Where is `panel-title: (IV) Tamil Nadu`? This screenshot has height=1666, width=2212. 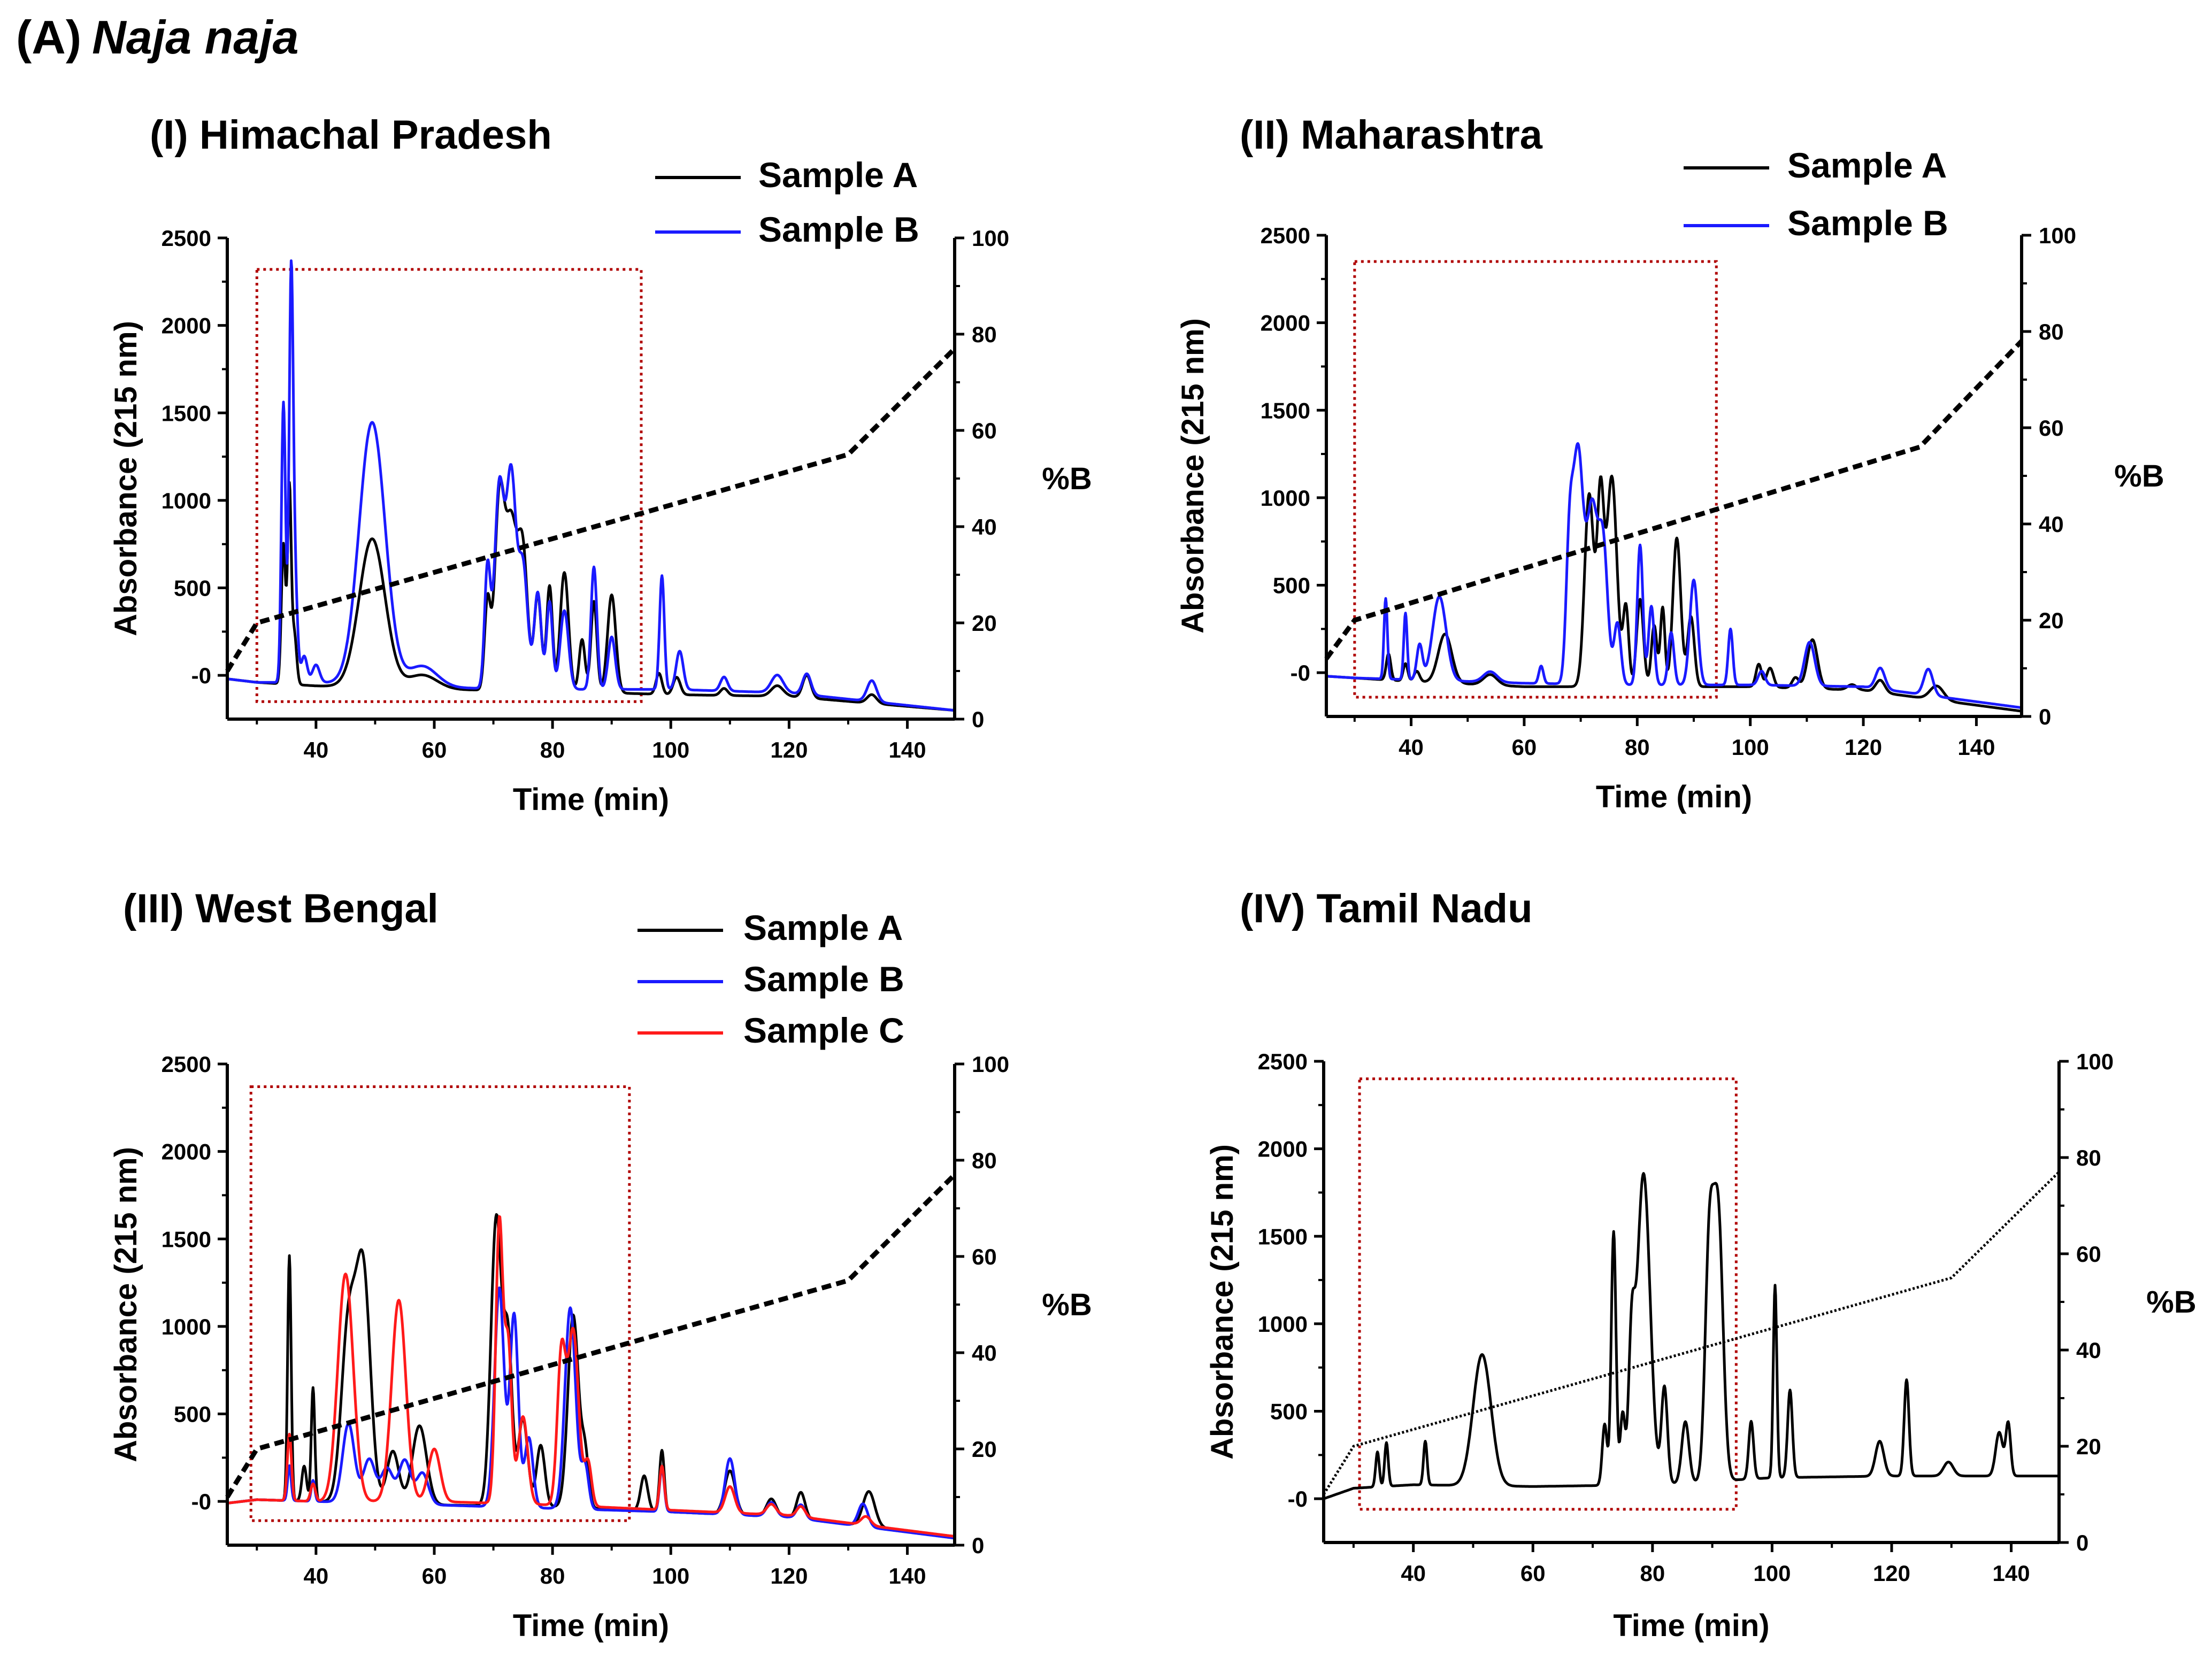 panel-title: (IV) Tamil Nadu is located at coordinates (1386, 908).